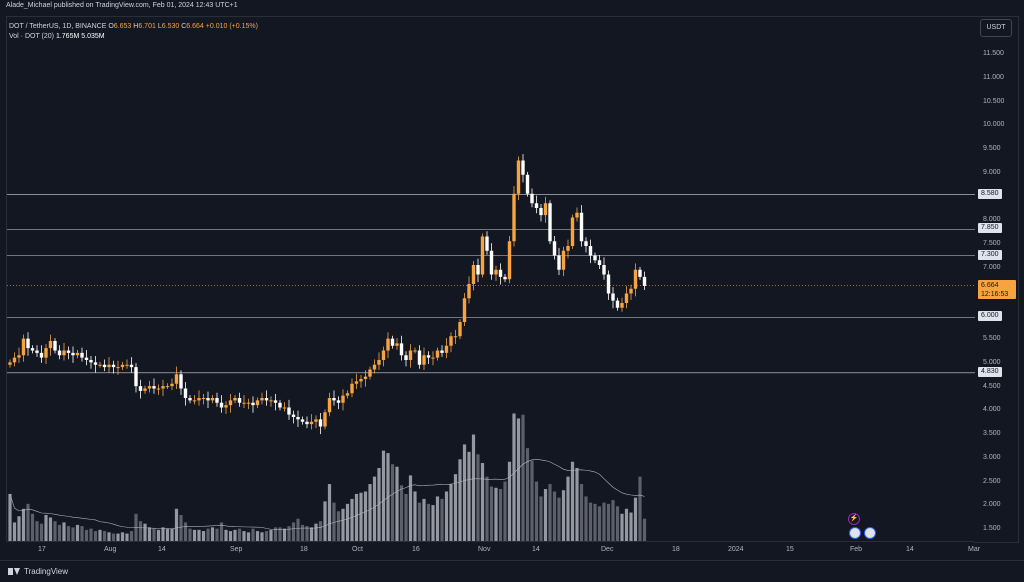  I want to click on price-tick-label: 10.000, so click(994, 125).